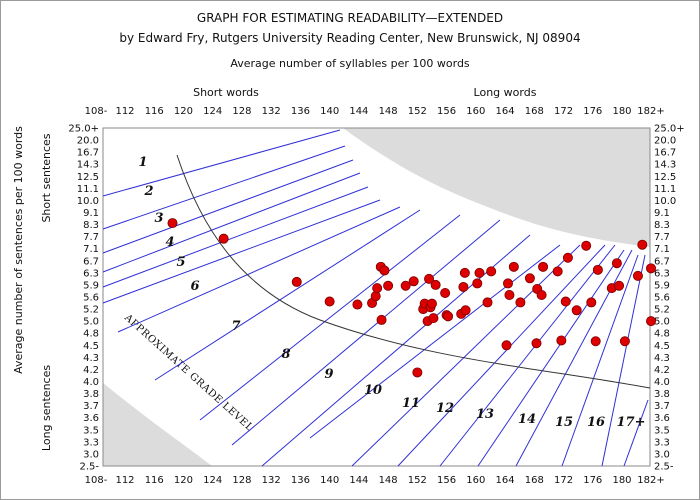 The width and height of the screenshot is (700, 500). Describe the element at coordinates (91, 382) in the screenshot. I see `y-tick-left: 4.0` at that location.